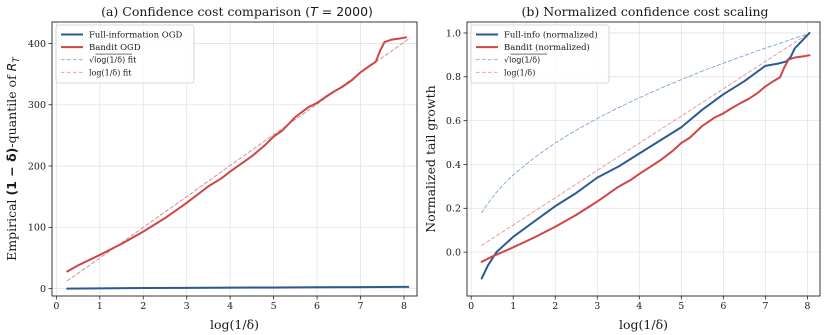  I want to click on y-tick-label: 400, so click(37, 44).